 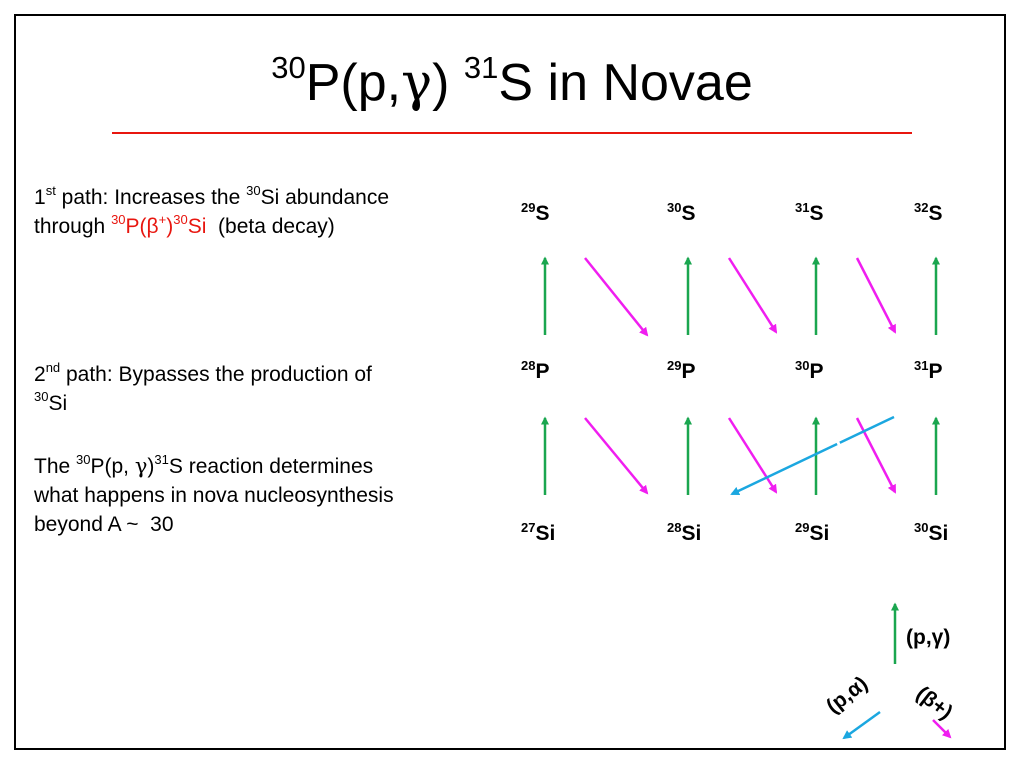 I want to click on path3-m1: 30, so click(x=83, y=459).